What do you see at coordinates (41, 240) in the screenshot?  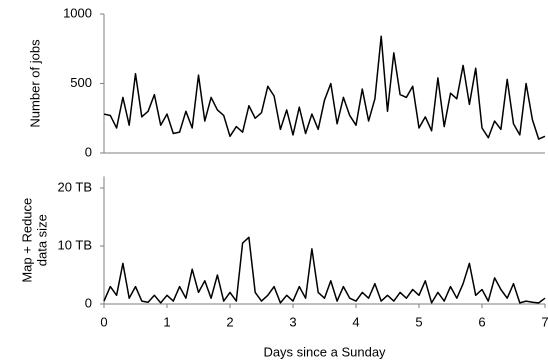 I see `y-axis-label: data size` at bounding box center [41, 240].